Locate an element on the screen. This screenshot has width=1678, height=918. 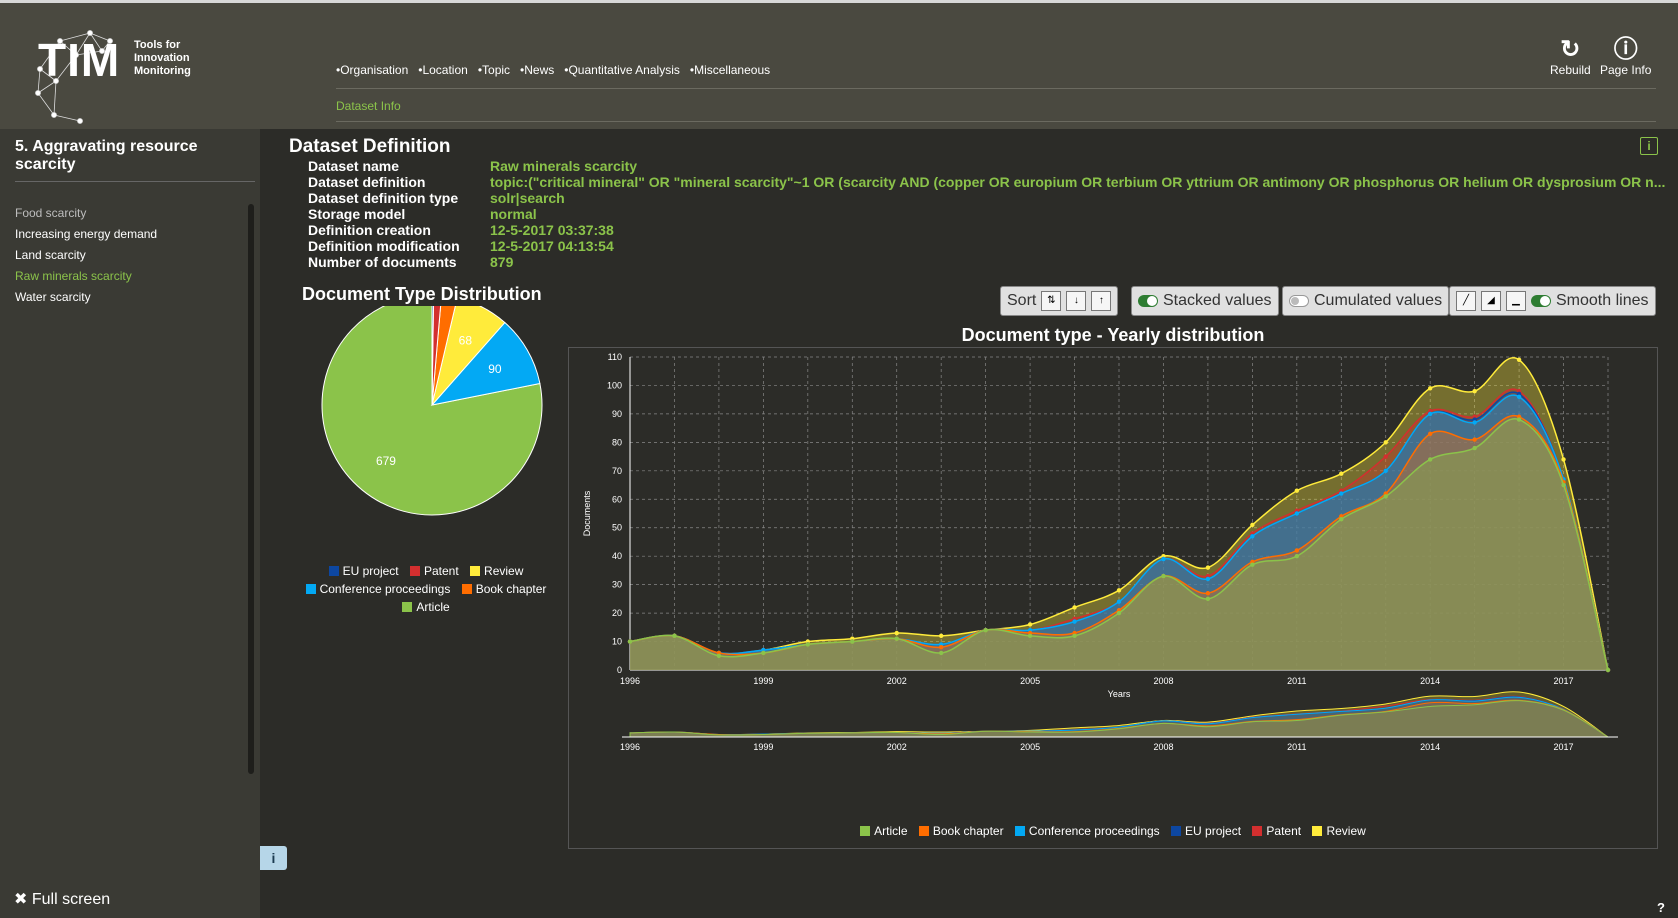
area-chart-icon: ◢ is located at coordinates (1491, 301).